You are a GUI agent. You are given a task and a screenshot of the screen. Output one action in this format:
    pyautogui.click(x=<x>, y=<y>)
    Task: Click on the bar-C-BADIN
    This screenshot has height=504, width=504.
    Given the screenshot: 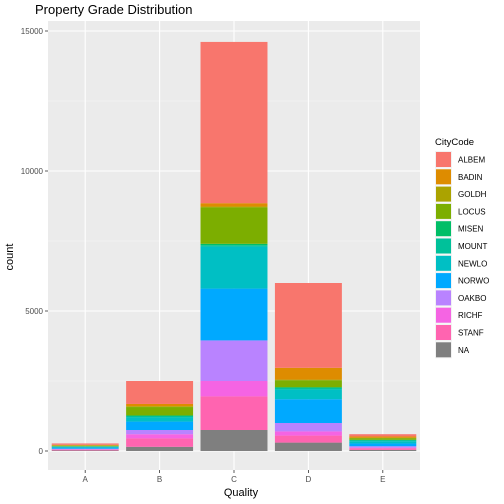 What is the action you would take?
    pyautogui.click(x=234, y=205)
    